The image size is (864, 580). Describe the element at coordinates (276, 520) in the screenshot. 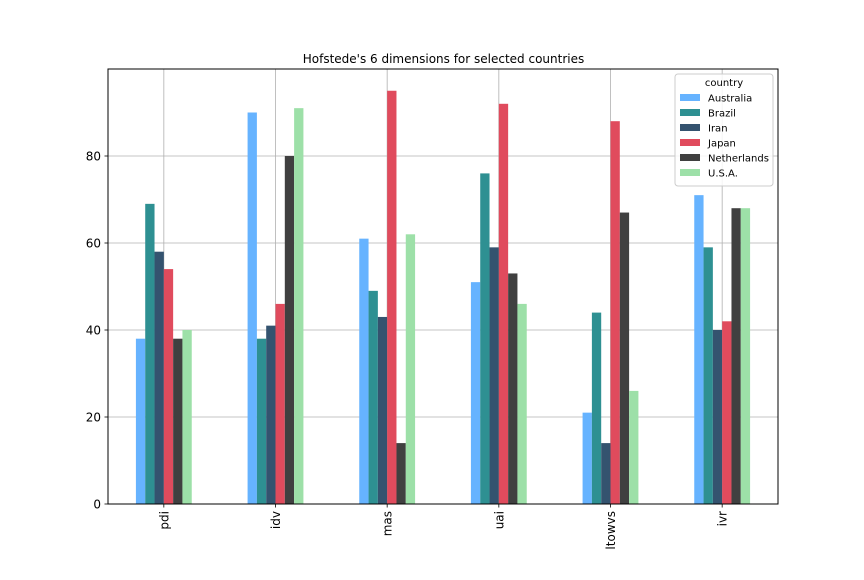

I see `x-tick-label: idv` at that location.